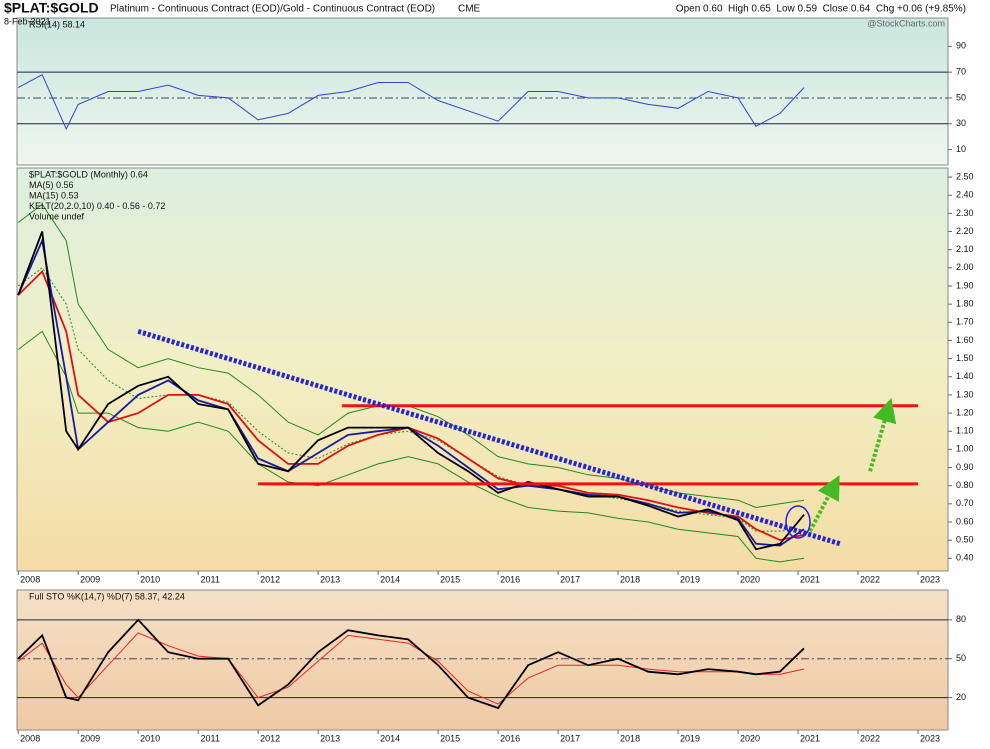 The image size is (990, 749). Describe the element at coordinates (798, 522) in the screenshot. I see `highlight` at that location.